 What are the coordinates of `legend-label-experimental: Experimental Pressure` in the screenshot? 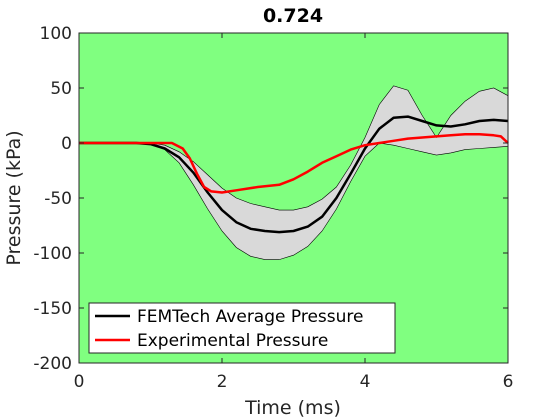 It's located at (232, 341).